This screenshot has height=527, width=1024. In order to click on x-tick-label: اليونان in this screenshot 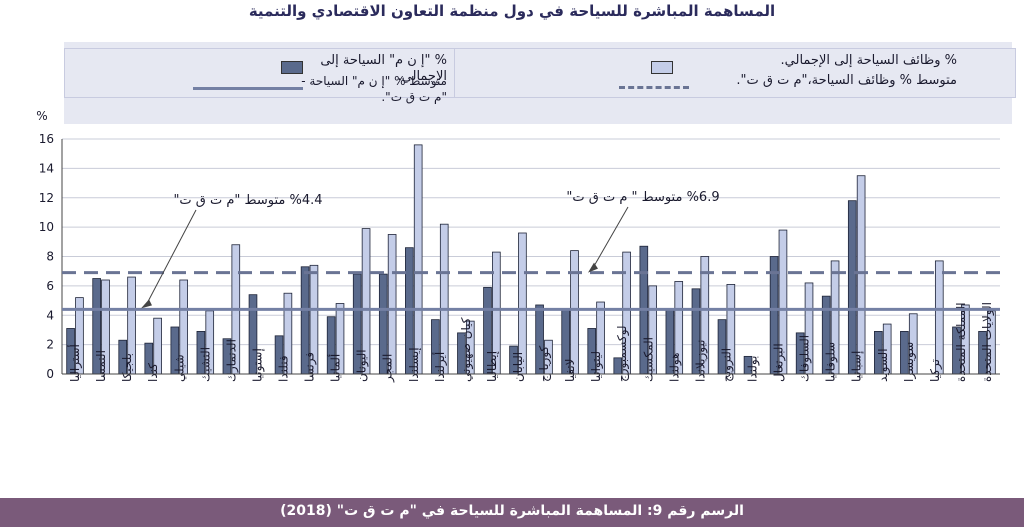, I will do `click(362, 365)`.